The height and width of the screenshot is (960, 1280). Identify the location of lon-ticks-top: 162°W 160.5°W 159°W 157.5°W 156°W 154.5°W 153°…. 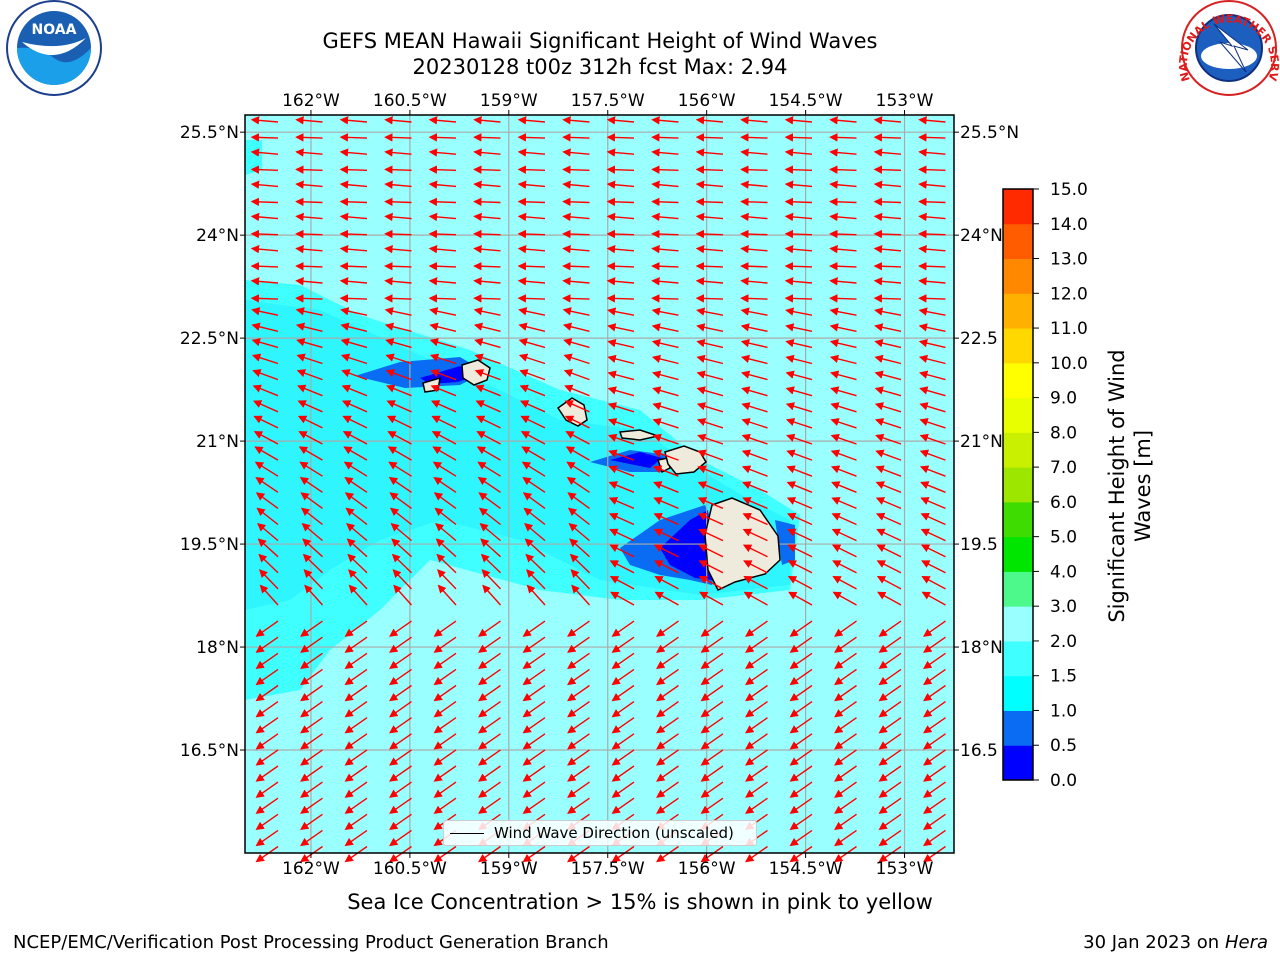
(608, 103).